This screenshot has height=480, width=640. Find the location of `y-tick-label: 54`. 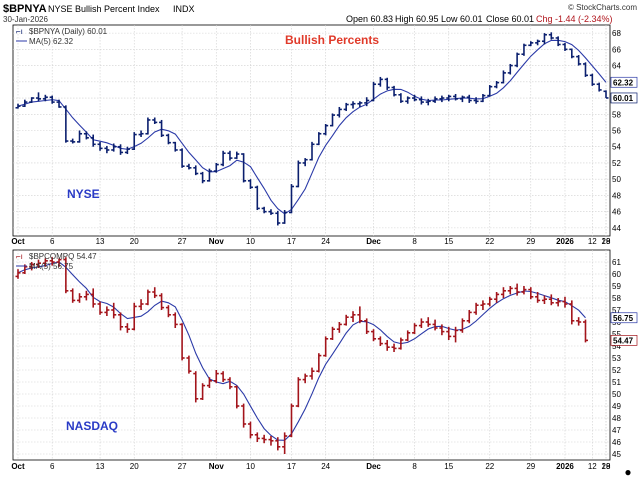

y-tick-label: 54 is located at coordinates (616, 346).